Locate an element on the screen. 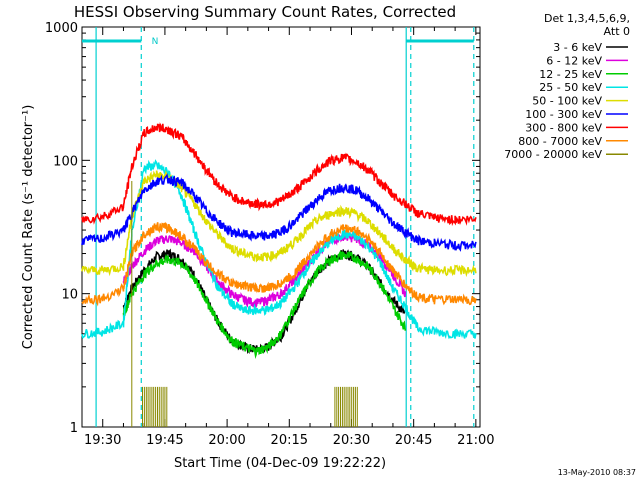  night-marker-label: N is located at coordinates (155, 42).